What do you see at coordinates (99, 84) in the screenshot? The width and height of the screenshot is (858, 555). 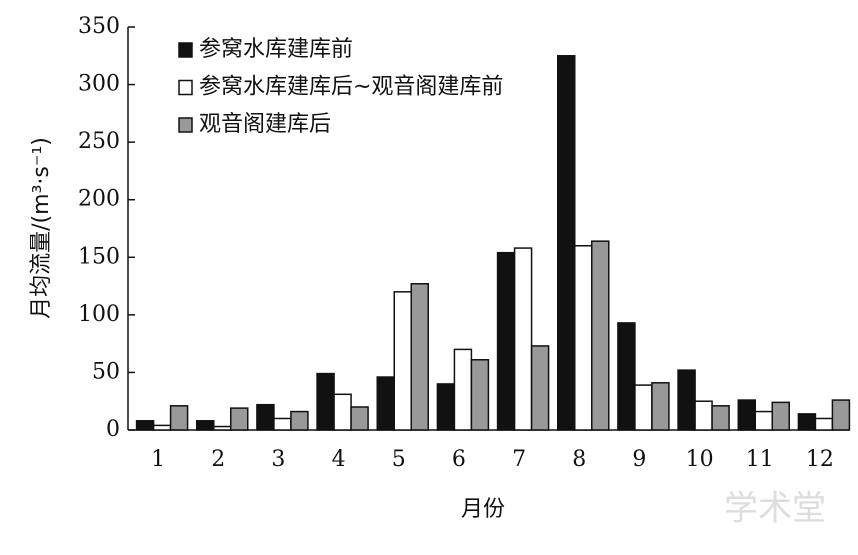 I see `y-tick-label: 300` at bounding box center [99, 84].